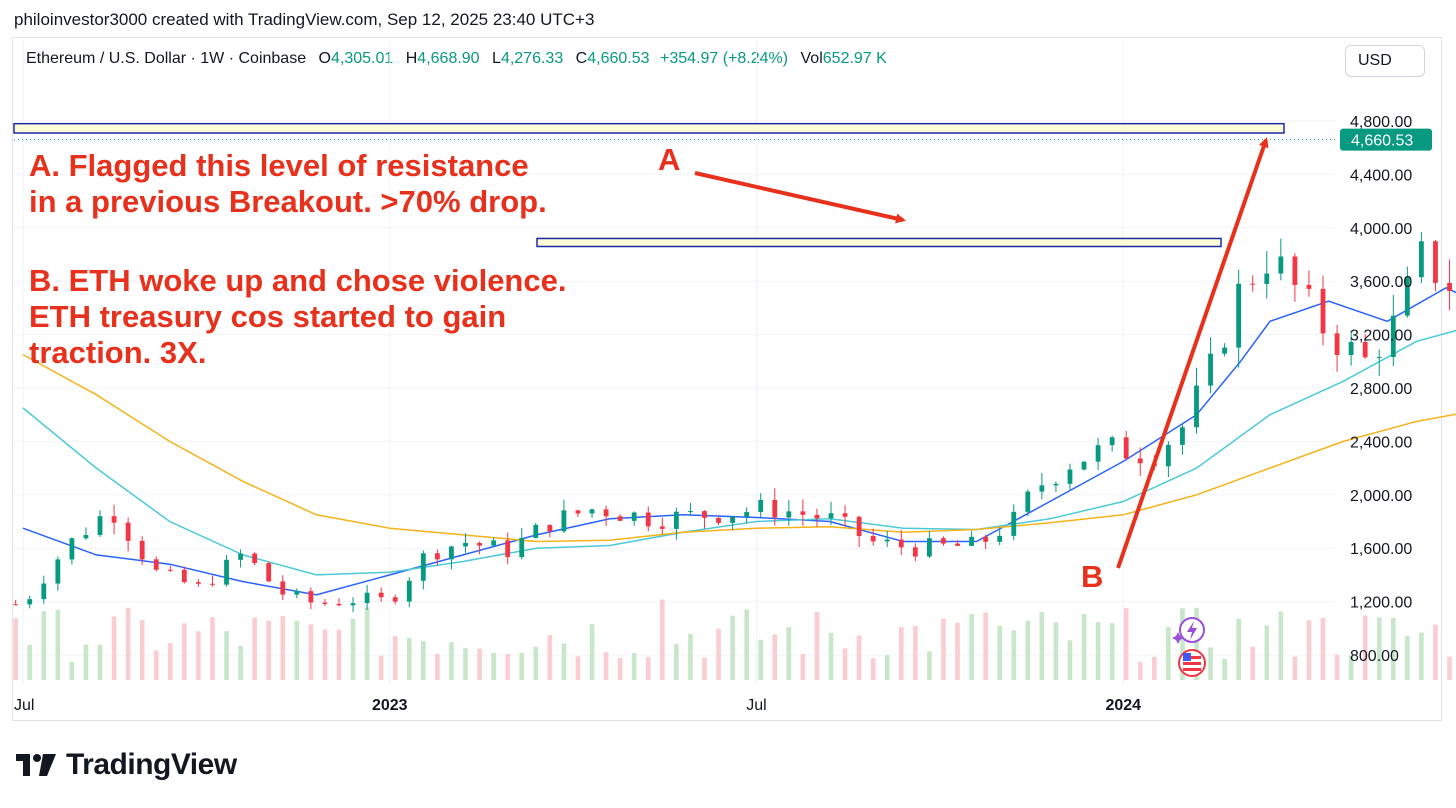 The width and height of the screenshot is (1456, 808). What do you see at coordinates (1188, 630) in the screenshot?
I see `lightning-badge-icon` at bounding box center [1188, 630].